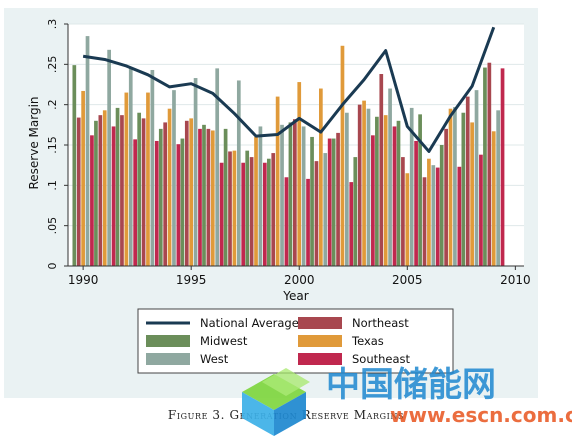 The height and width of the screenshot is (440, 572). Describe the element at coordinates (34, 142) in the screenshot. I see `y-axis-label: Reserve Margin` at that location.